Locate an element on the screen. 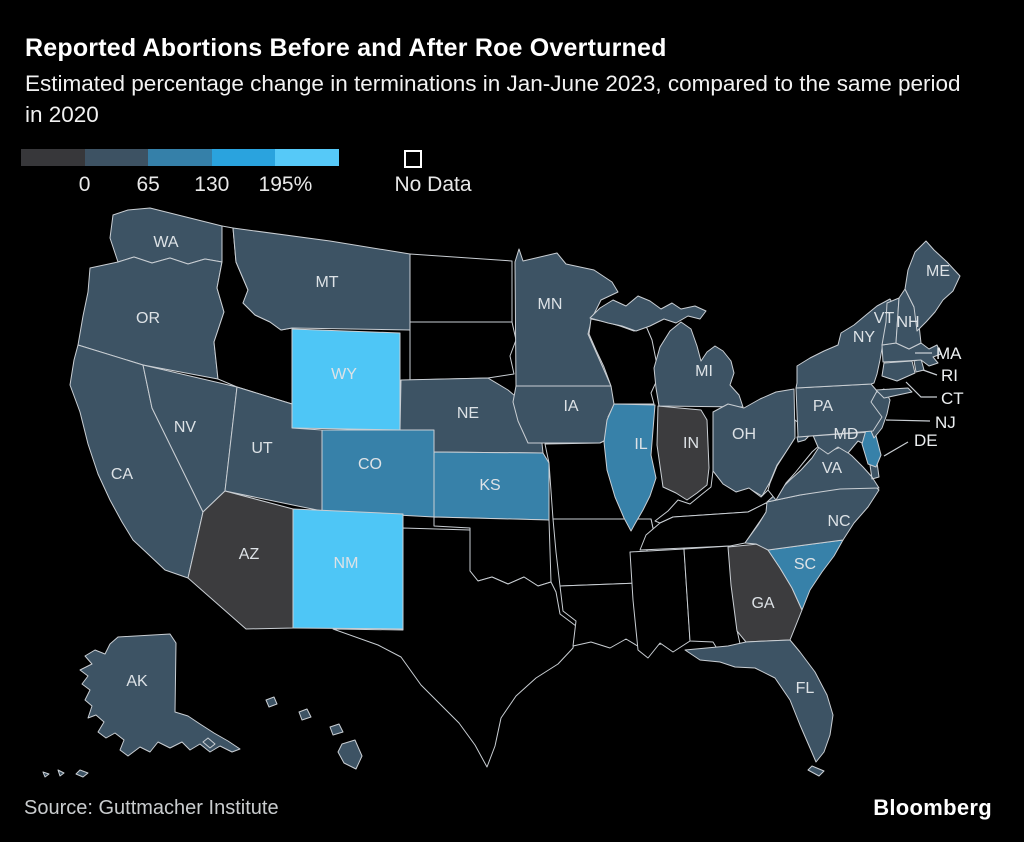 This screenshot has width=1024, height=842. state-label-MD: MD is located at coordinates (846, 434).